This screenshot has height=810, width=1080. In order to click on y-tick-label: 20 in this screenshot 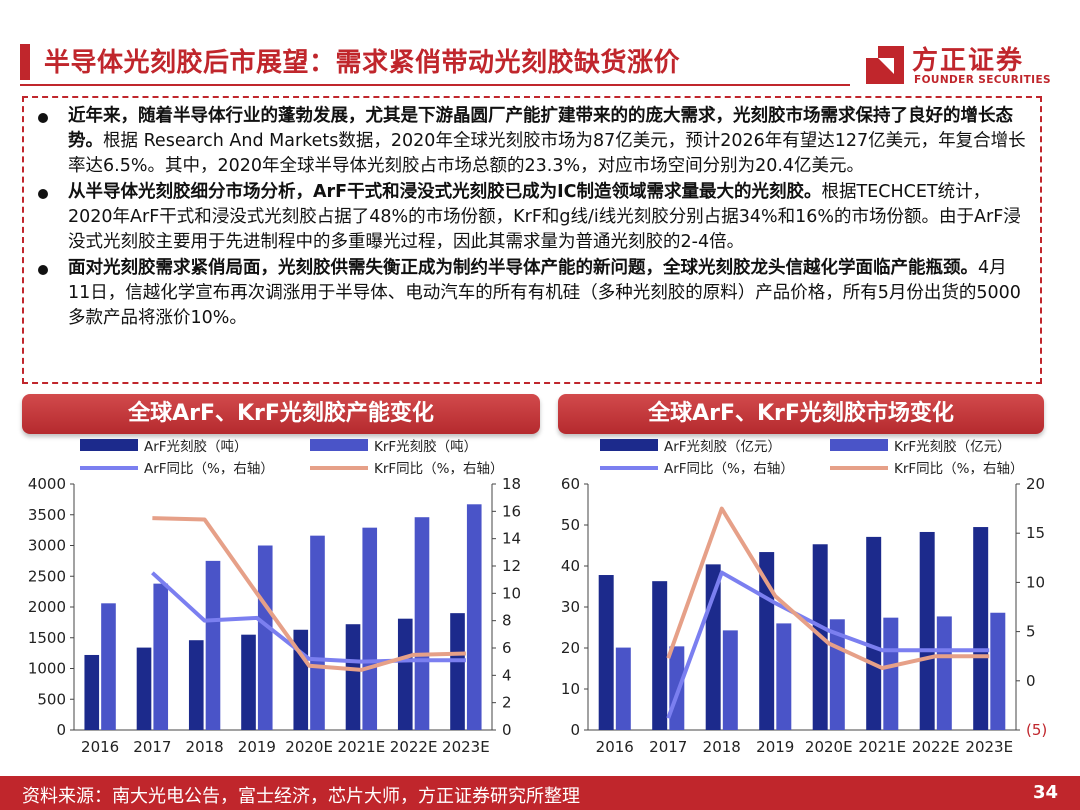, I will do `click(570, 648)`.